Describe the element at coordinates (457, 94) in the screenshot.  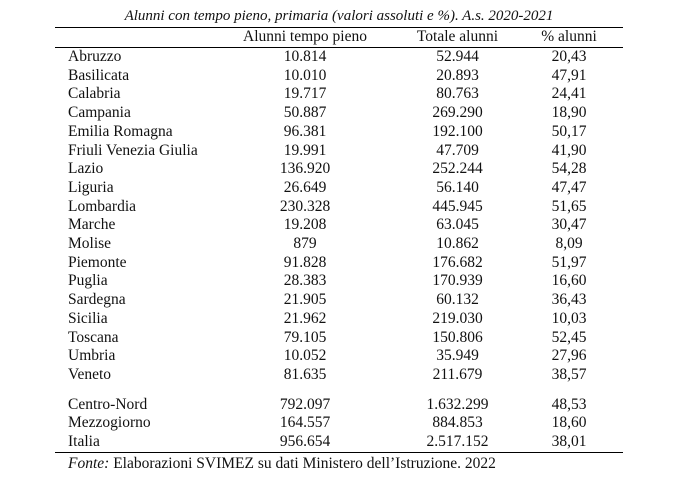
I see `totale-alunni-cell: 80.763` at that location.